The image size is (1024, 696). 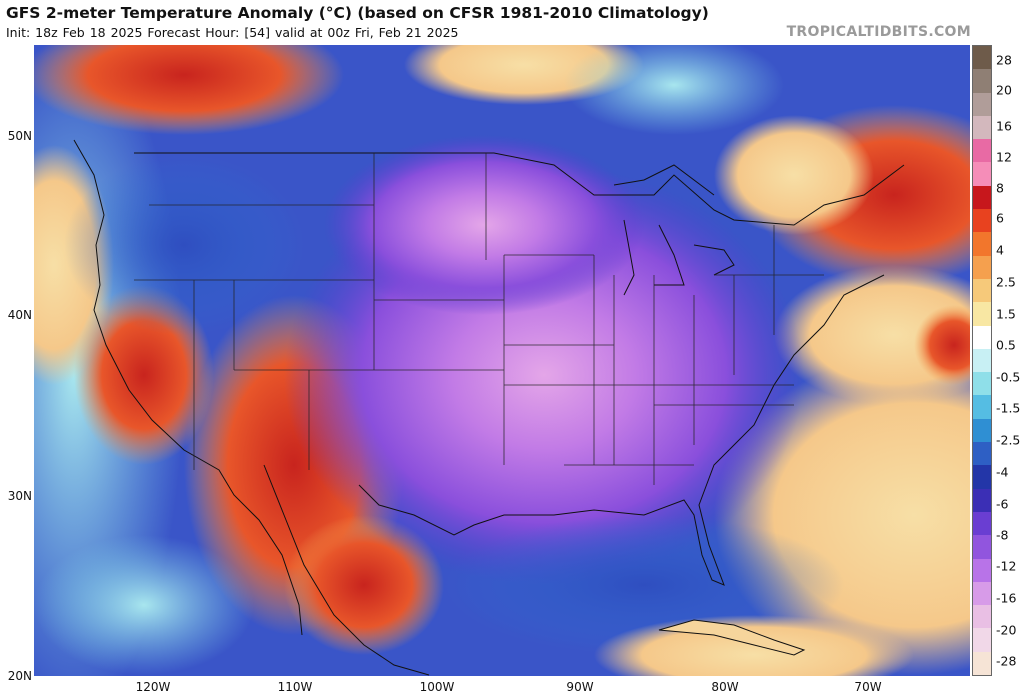 I want to click on colorbar-label: -6, so click(x=1002, y=504).